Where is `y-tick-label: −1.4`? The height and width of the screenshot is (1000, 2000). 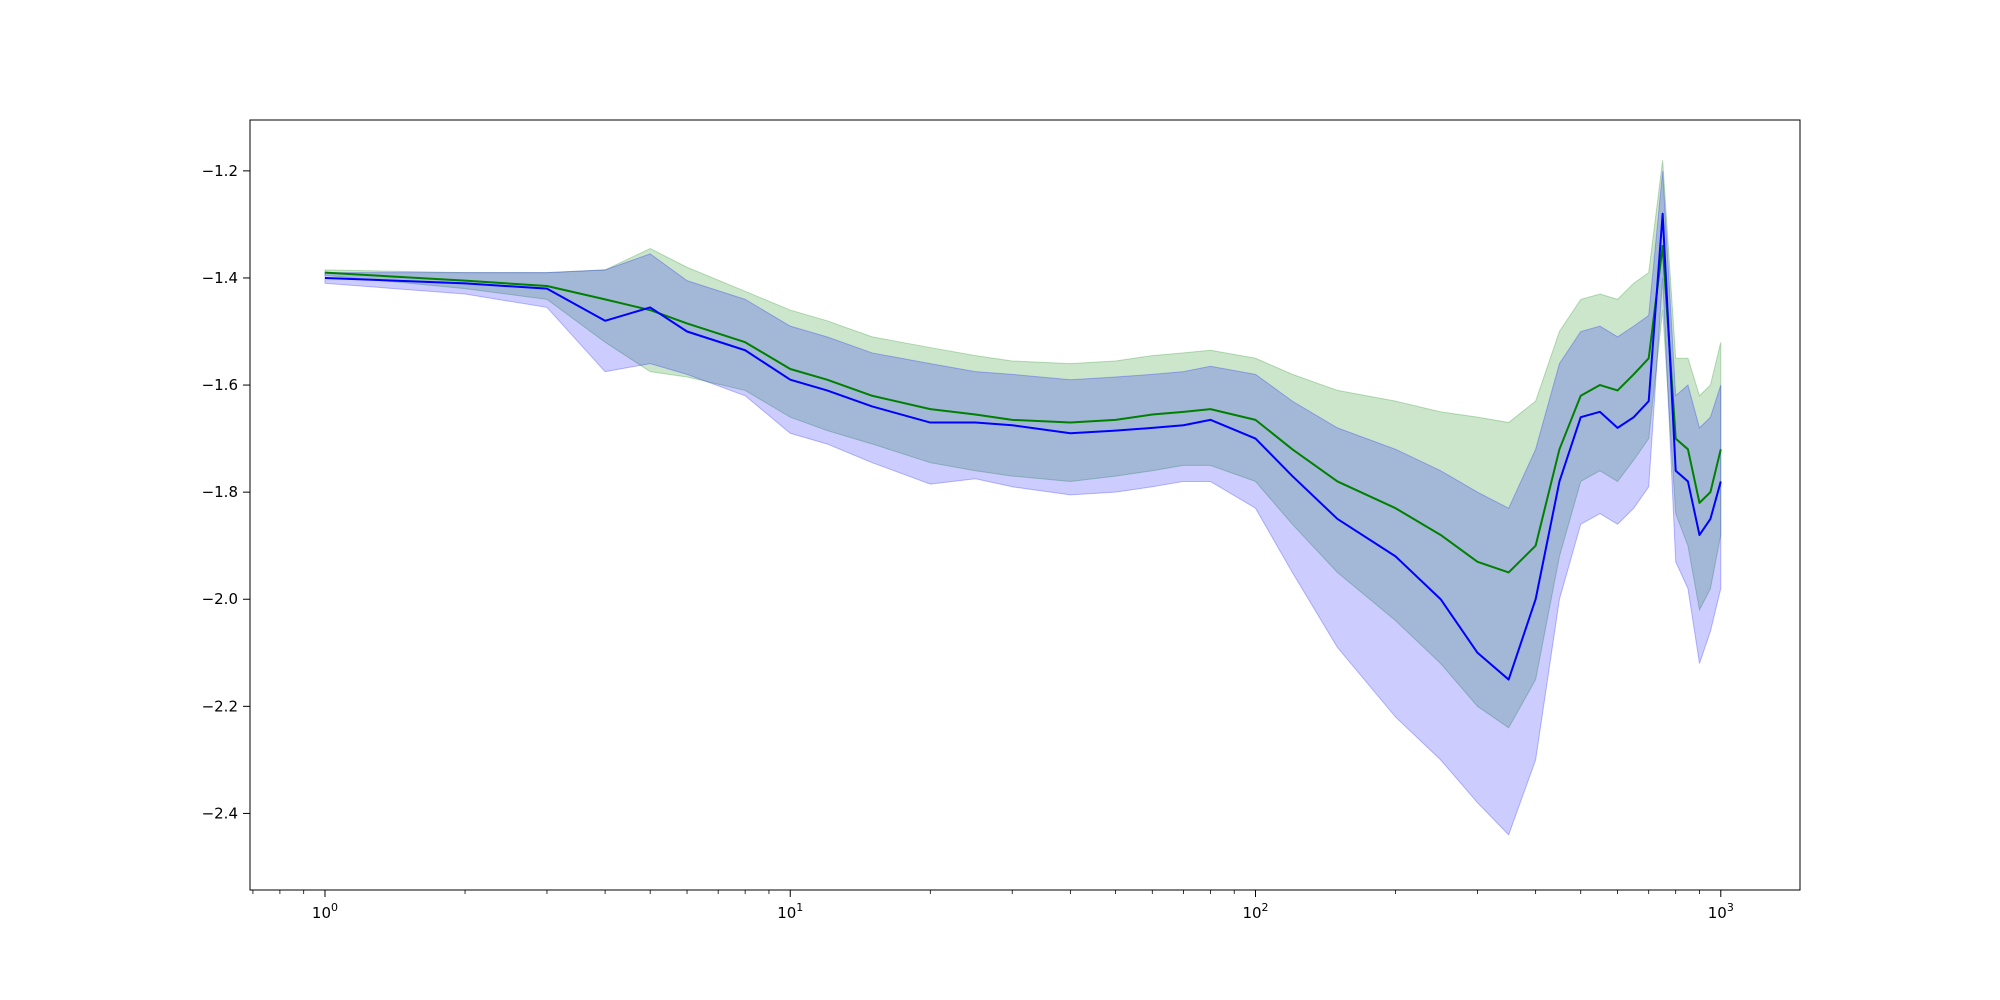
y-tick-label: −1.4 is located at coordinates (220, 278).